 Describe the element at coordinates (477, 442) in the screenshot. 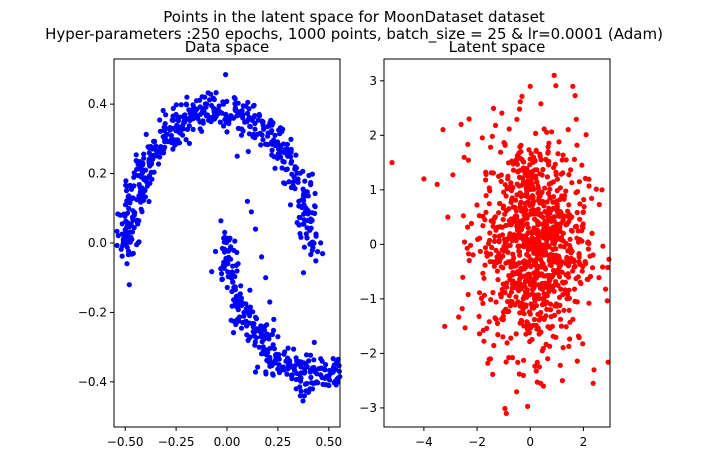

I see `latent-space-x-tick-label: −2` at that location.